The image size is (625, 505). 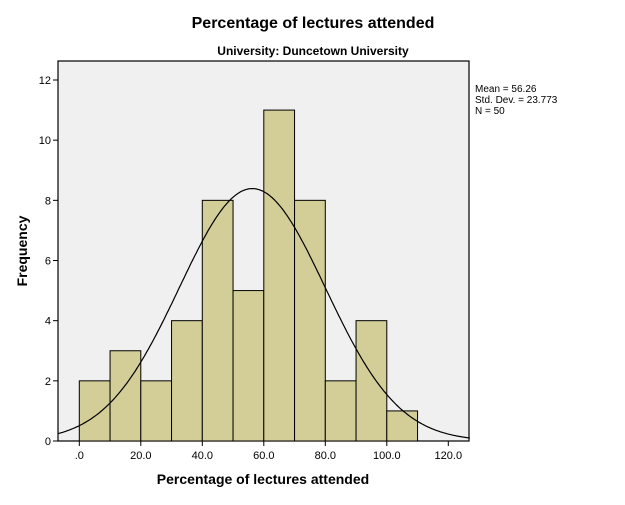 What do you see at coordinates (48, 382) in the screenshot?
I see `y-tick-label: 2` at bounding box center [48, 382].